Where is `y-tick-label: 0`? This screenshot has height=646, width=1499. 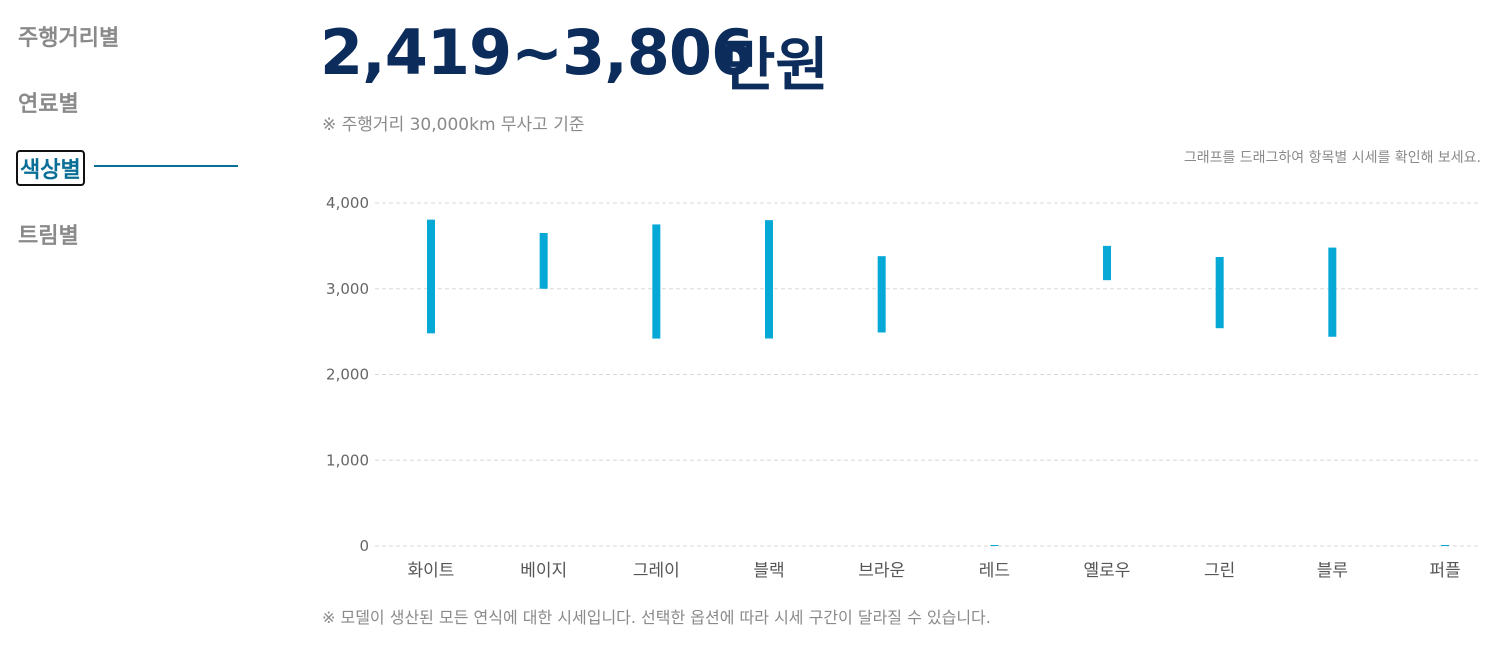
y-tick-label: 0 is located at coordinates (364, 546).